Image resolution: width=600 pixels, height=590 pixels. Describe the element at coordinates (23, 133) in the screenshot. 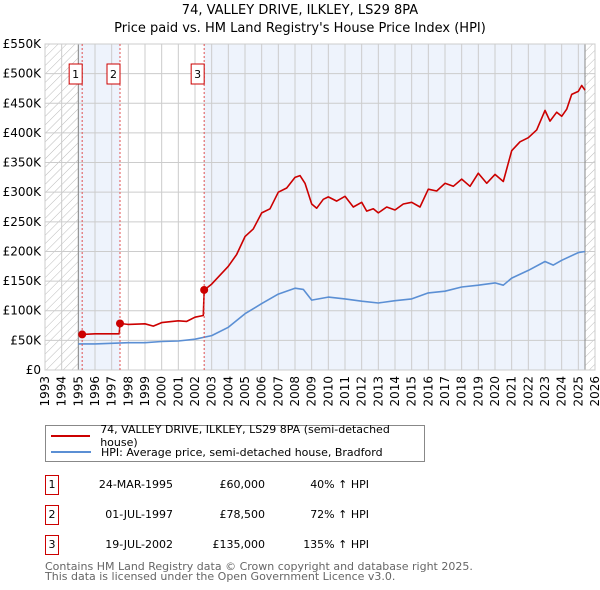

I see `y-tick-label: £400K` at that location.